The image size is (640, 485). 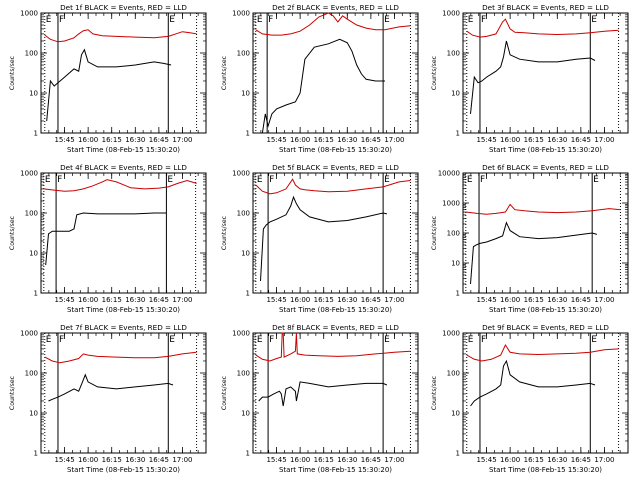 I want to click on panel-title: Det 9f BLACK = Events, RED = LLD, so click(x=545, y=327).